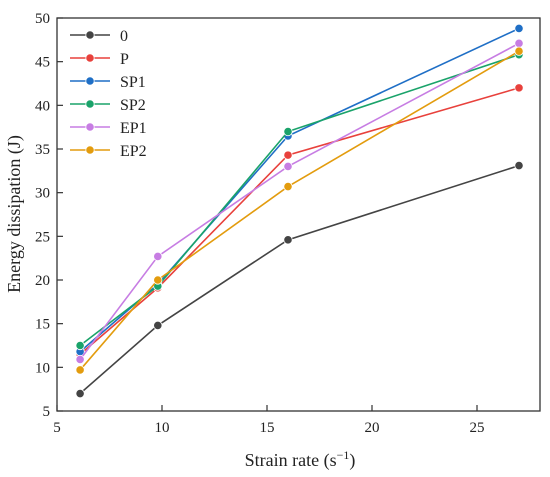 This screenshot has width=550, height=477. What do you see at coordinates (42, 281) in the screenshot?
I see `y-tick-label: 20` at bounding box center [42, 281].